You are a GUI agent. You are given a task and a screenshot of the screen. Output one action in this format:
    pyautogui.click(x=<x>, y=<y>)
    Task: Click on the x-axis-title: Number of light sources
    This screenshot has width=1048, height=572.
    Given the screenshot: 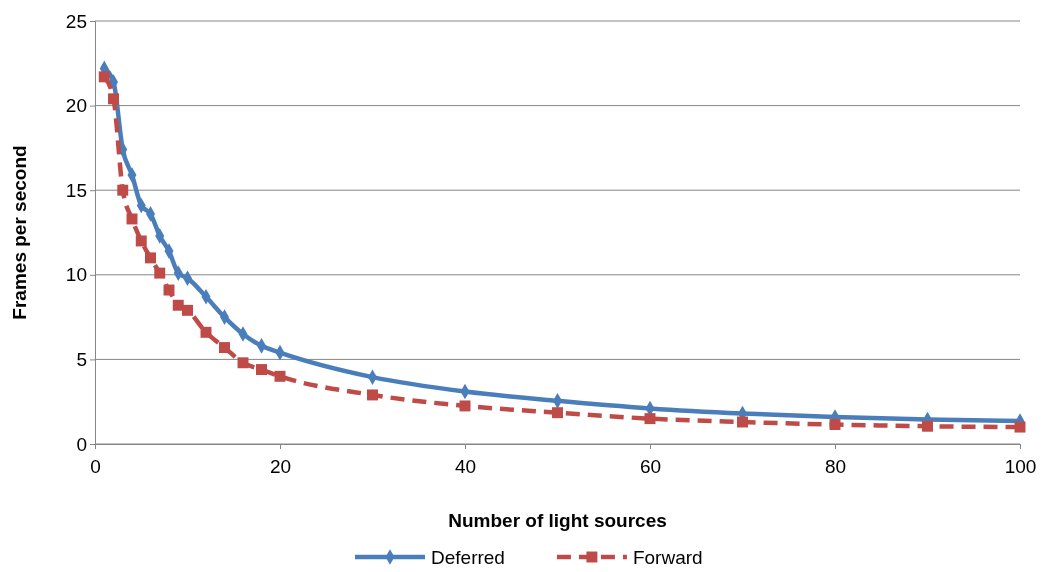 What is the action you would take?
    pyautogui.click(x=557, y=520)
    